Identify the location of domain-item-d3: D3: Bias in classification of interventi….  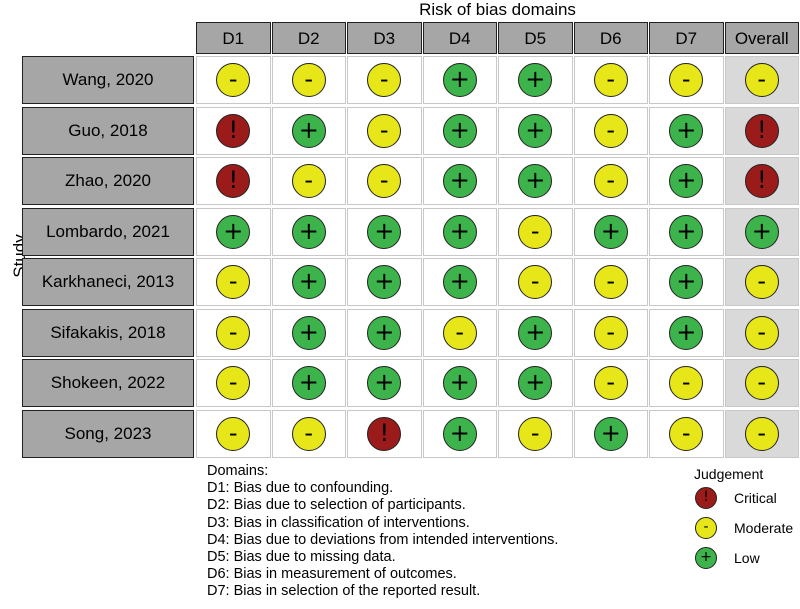
(338, 522).